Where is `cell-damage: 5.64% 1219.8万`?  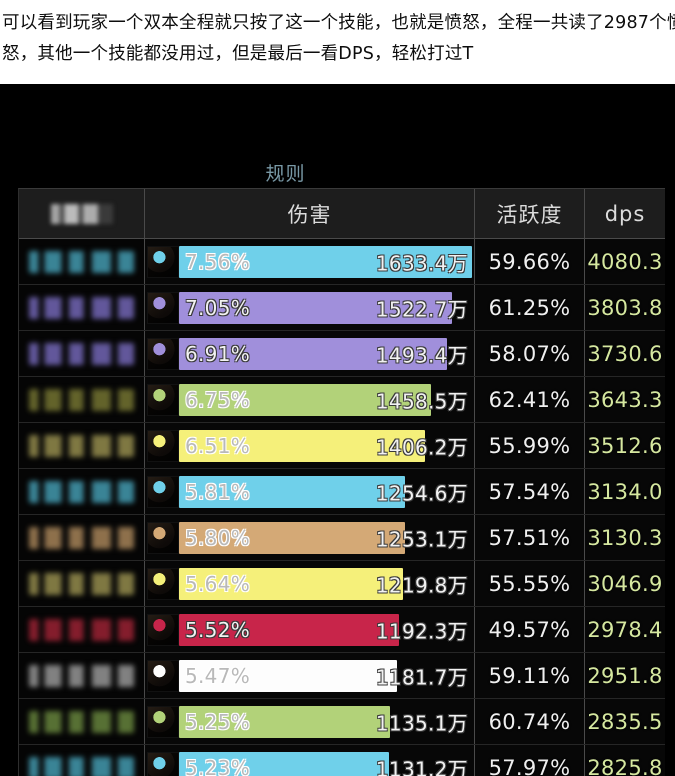
cell-damage: 5.64% 1219.8万 is located at coordinates (310, 583).